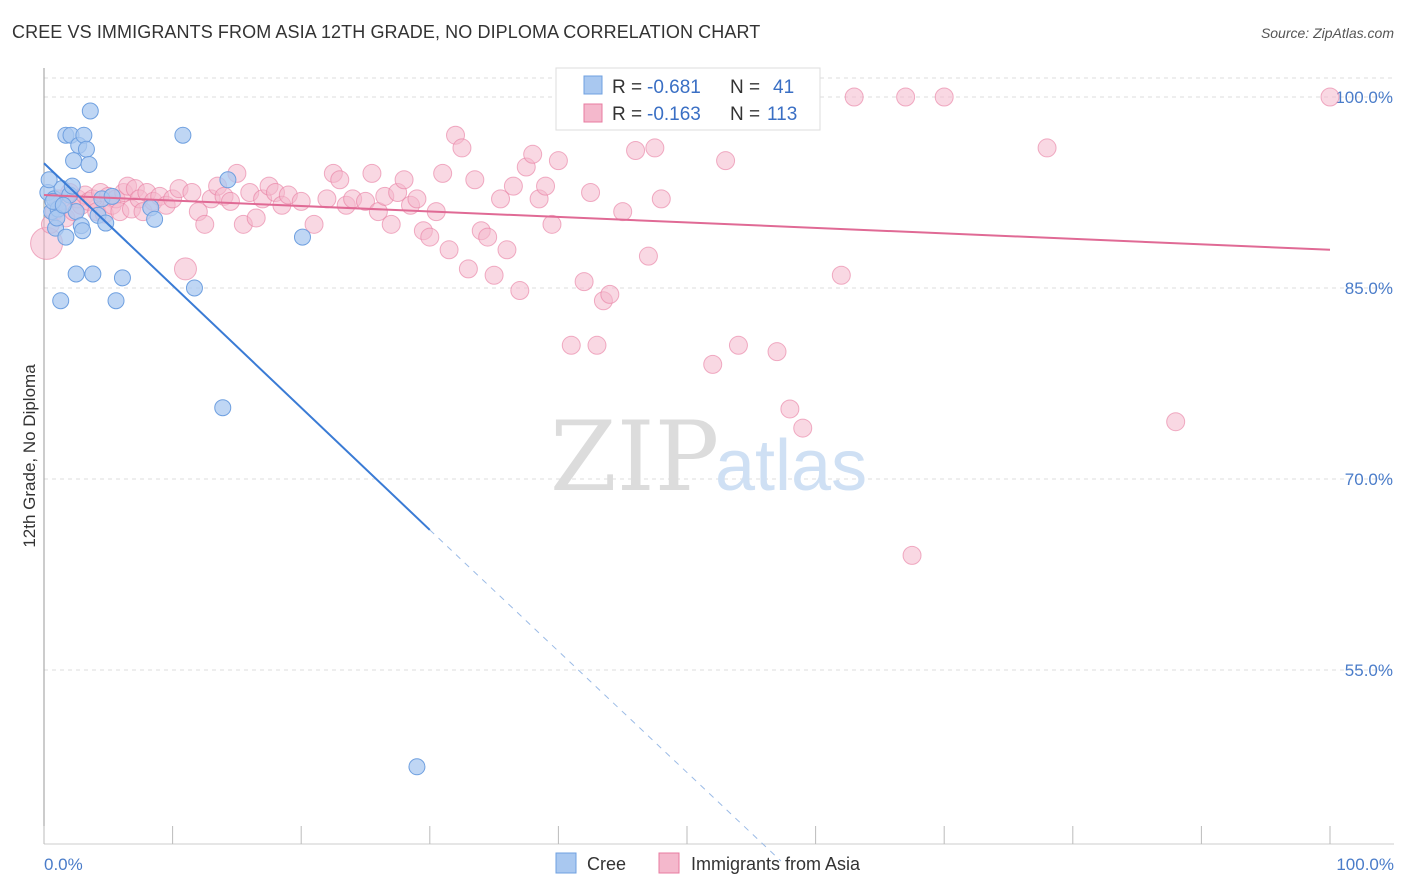  I want to click on asia-r-label: R =, so click(627, 114).